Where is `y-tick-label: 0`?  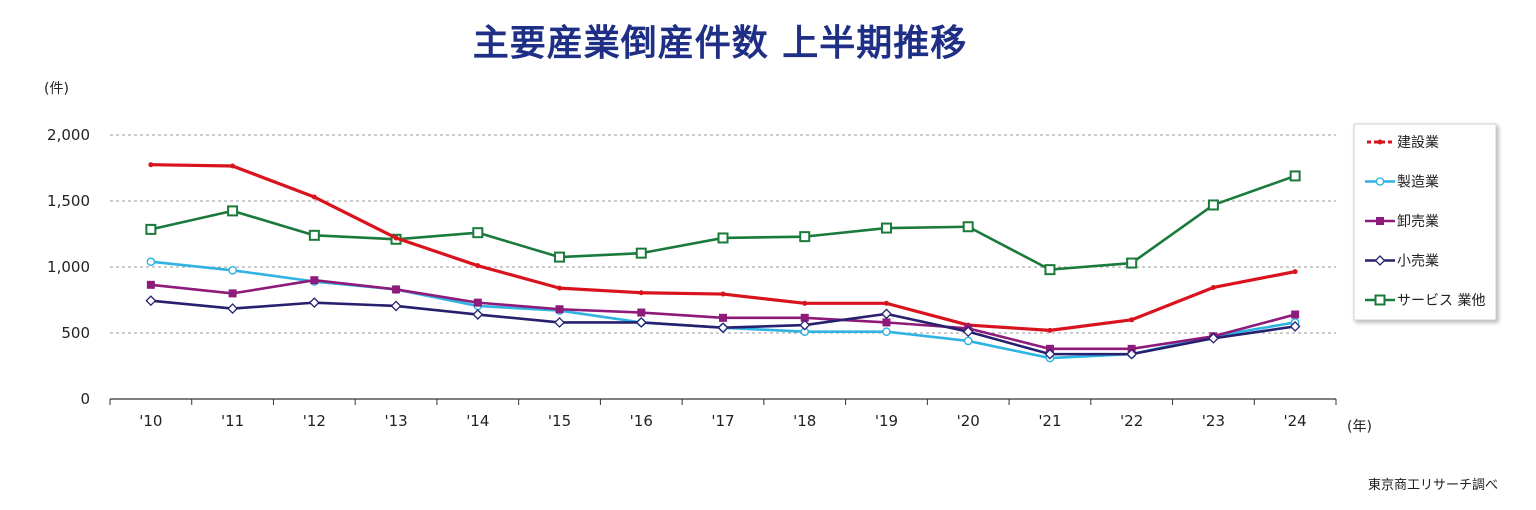 y-tick-label: 0 is located at coordinates (85, 399).